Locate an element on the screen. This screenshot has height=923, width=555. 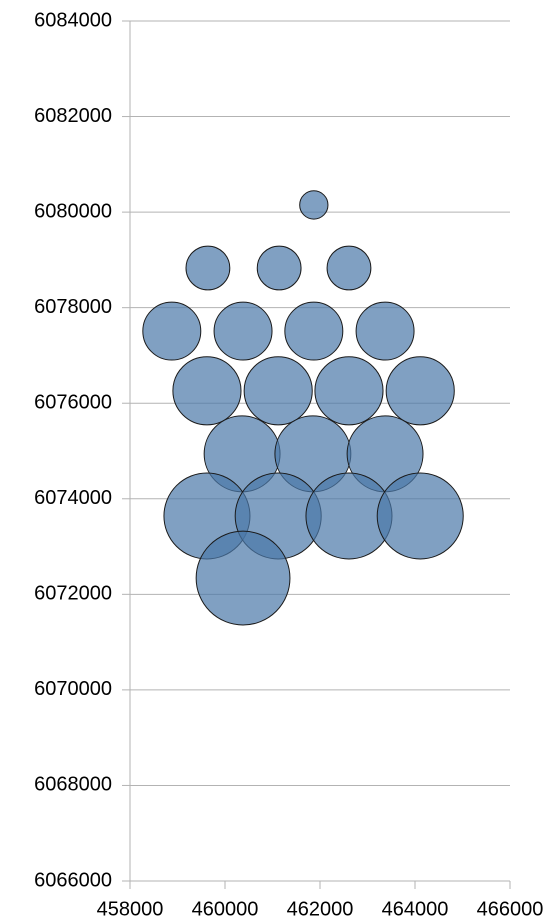
y-tick-label: 6076000 is located at coordinates (73, 403).